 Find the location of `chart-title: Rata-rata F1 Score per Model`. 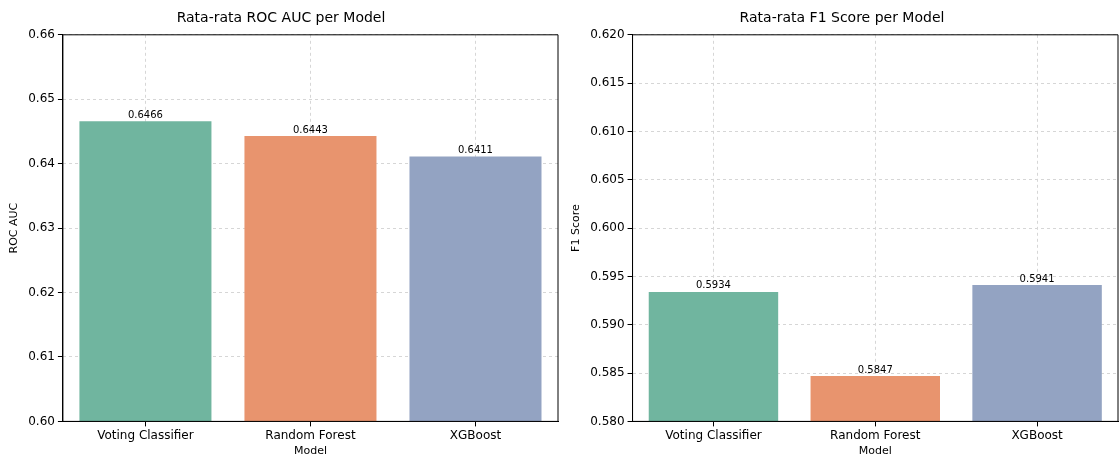

chart-title: Rata-rata F1 Score per Model is located at coordinates (842, 17).